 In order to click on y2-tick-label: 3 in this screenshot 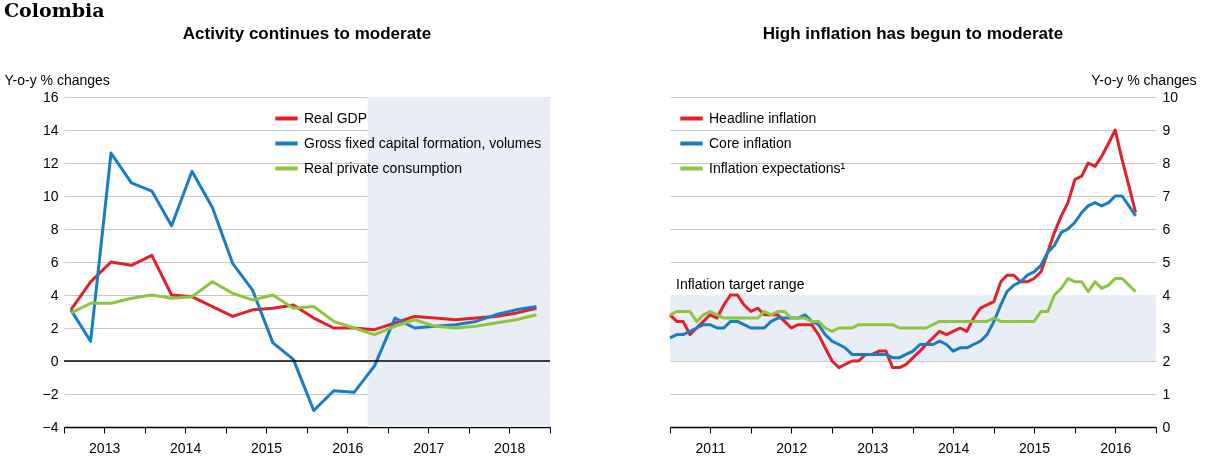, I will do `click(1166, 327)`.